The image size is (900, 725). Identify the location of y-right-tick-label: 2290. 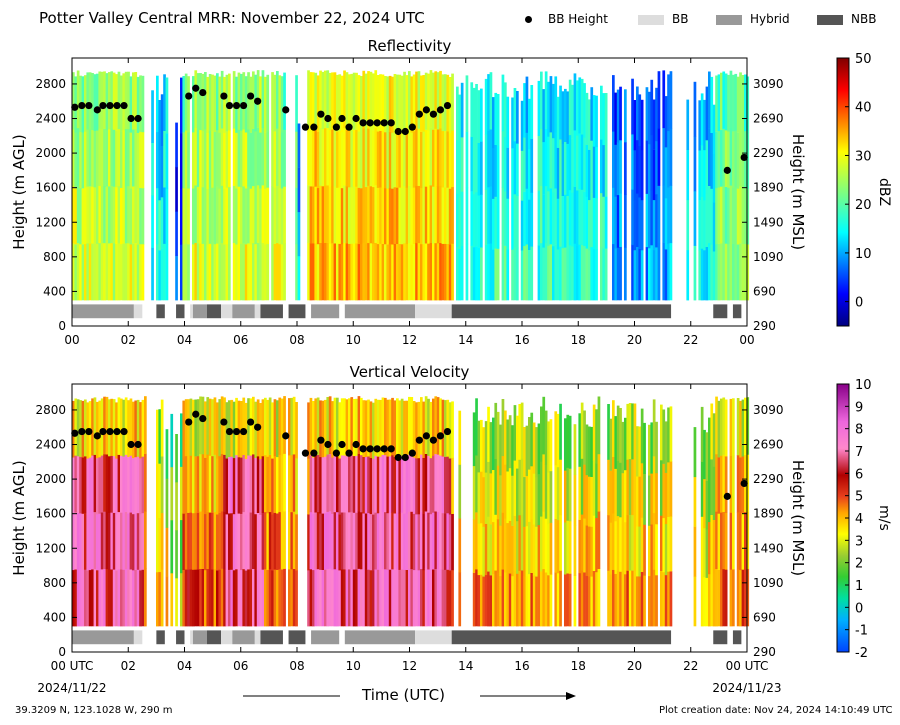
(768, 153).